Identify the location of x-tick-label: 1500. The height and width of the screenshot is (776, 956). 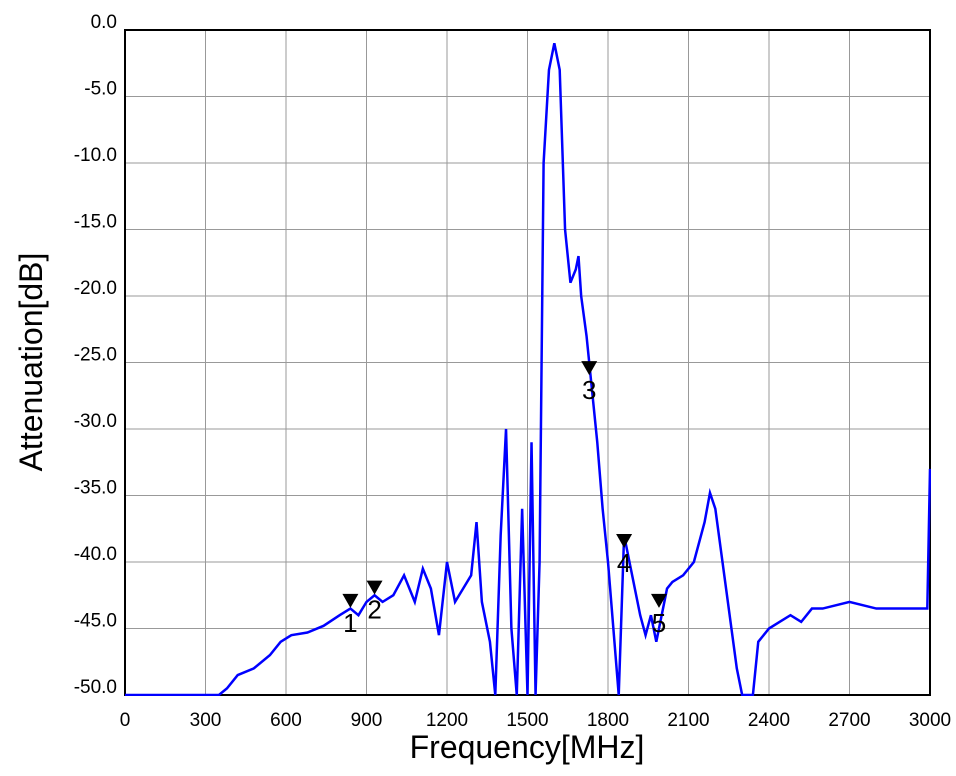
(527, 720).